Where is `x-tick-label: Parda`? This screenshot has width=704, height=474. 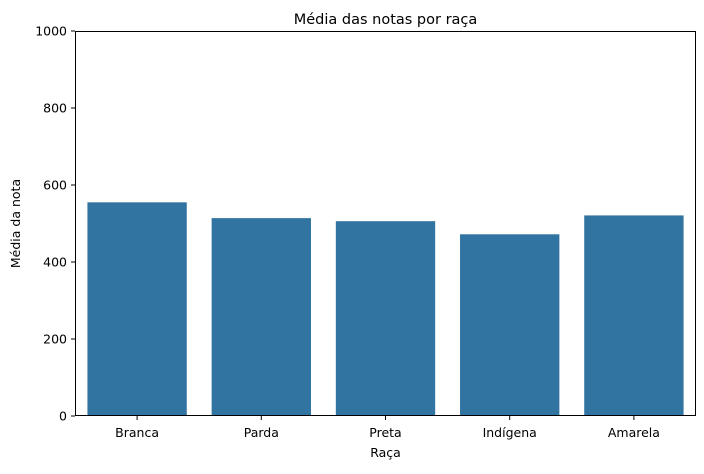
x-tick-label: Parda is located at coordinates (261, 432).